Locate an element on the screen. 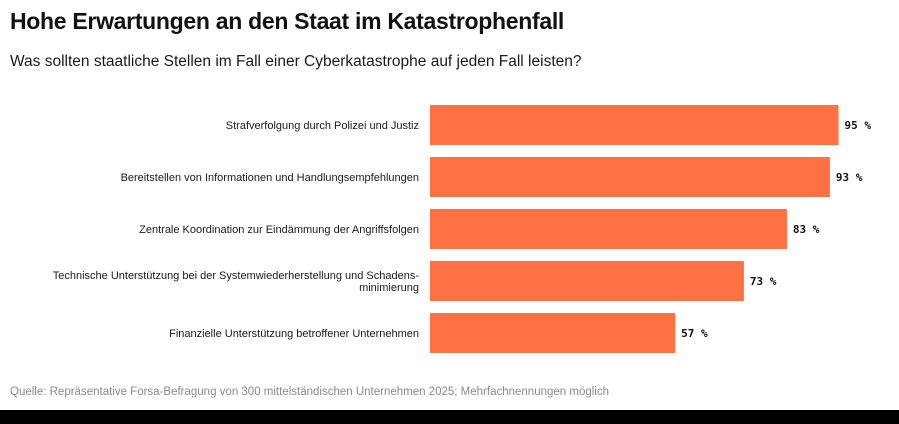 This screenshot has width=899, height=424. value-label: 83 % is located at coordinates (806, 229).